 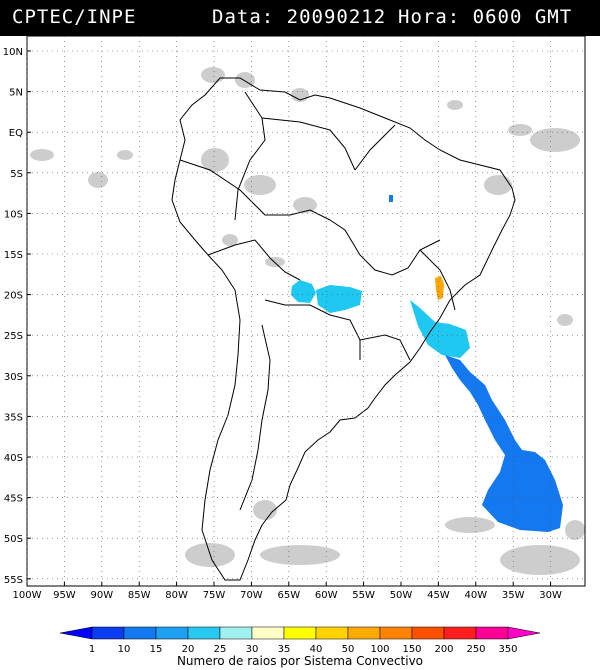 I want to click on color-legend-bar, so click(x=300, y=633).